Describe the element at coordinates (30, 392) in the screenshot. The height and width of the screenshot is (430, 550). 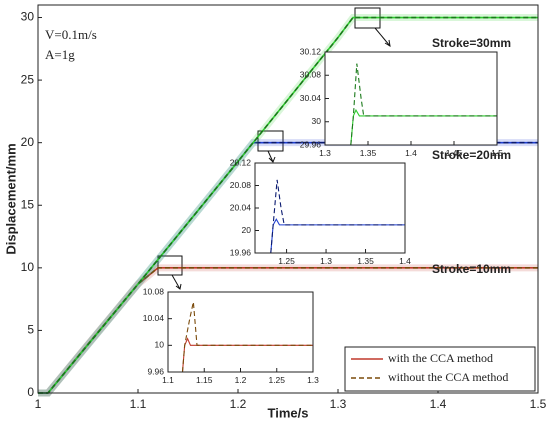
I see `y-tick-label: 0` at that location.